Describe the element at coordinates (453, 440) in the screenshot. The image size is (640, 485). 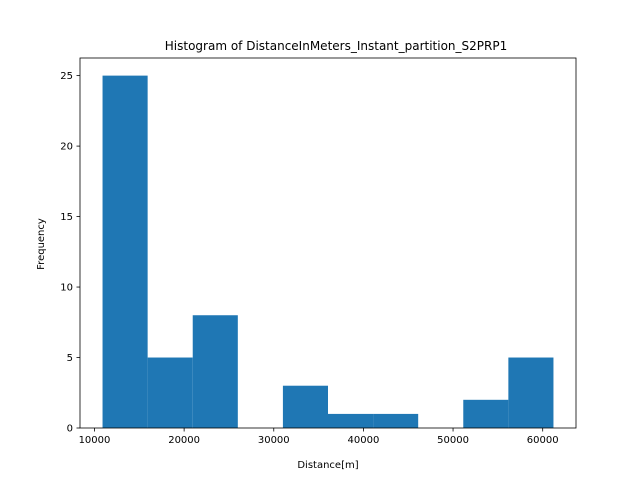
I see `x-tick-label: 50000` at that location.